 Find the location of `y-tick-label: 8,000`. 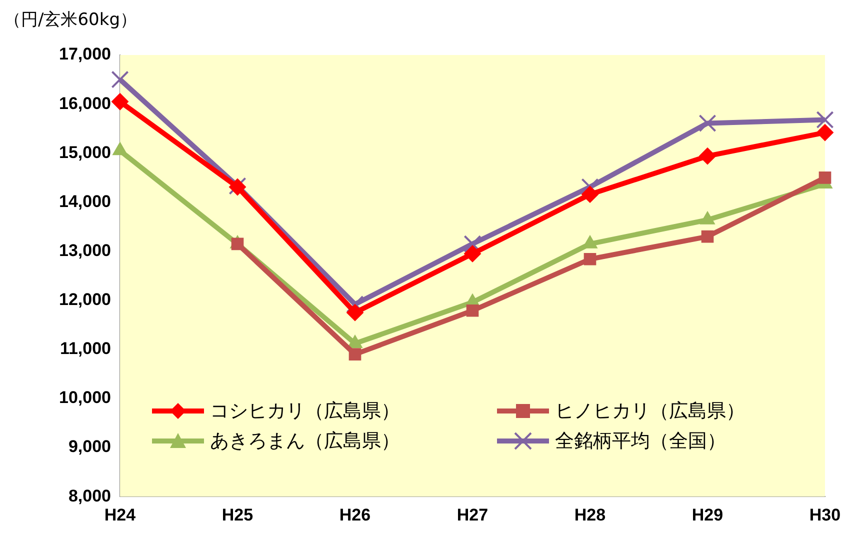

y-tick-label: 8,000 is located at coordinates (89, 496).